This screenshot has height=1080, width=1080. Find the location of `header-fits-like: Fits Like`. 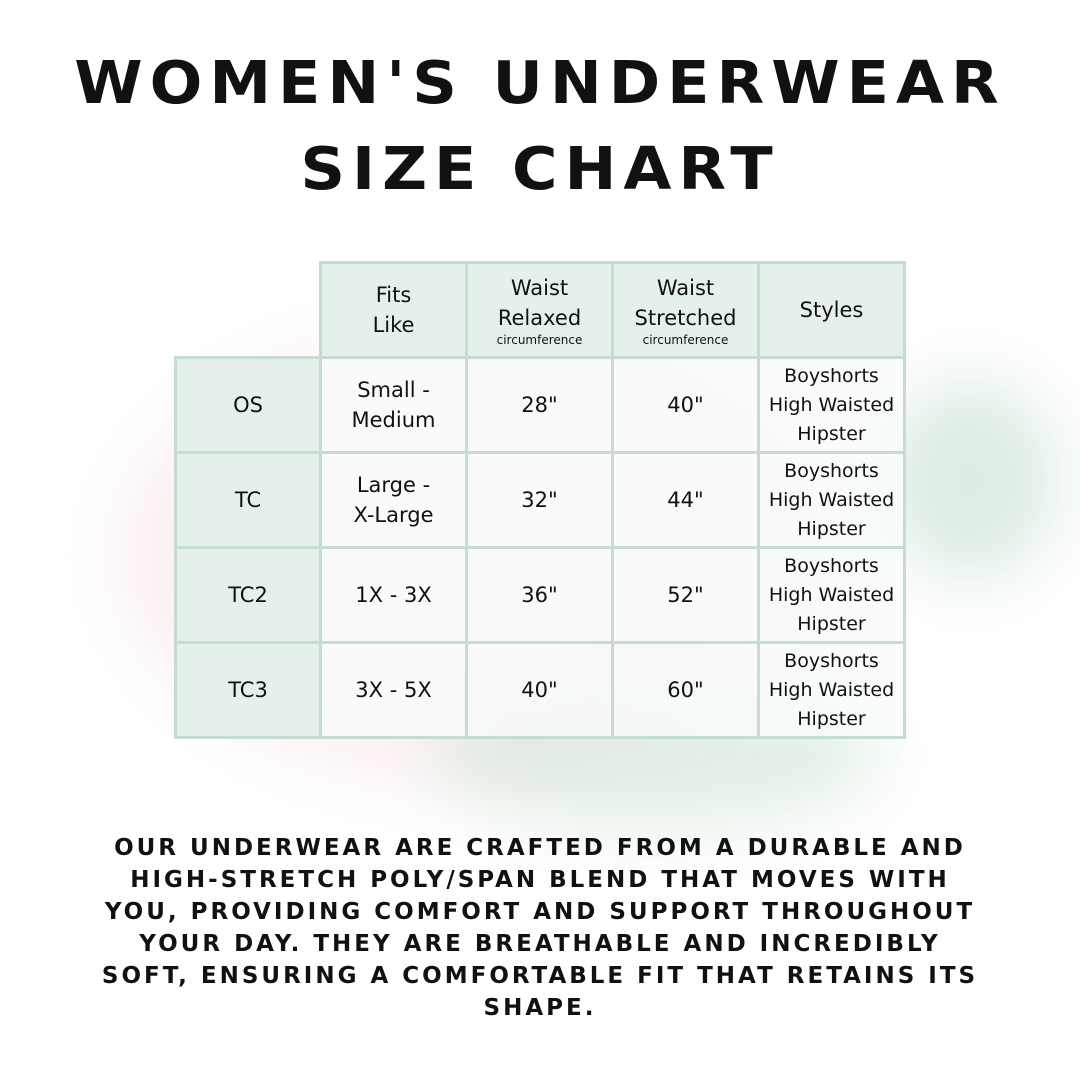

header-fits-like: Fits Like is located at coordinates (393, 310).